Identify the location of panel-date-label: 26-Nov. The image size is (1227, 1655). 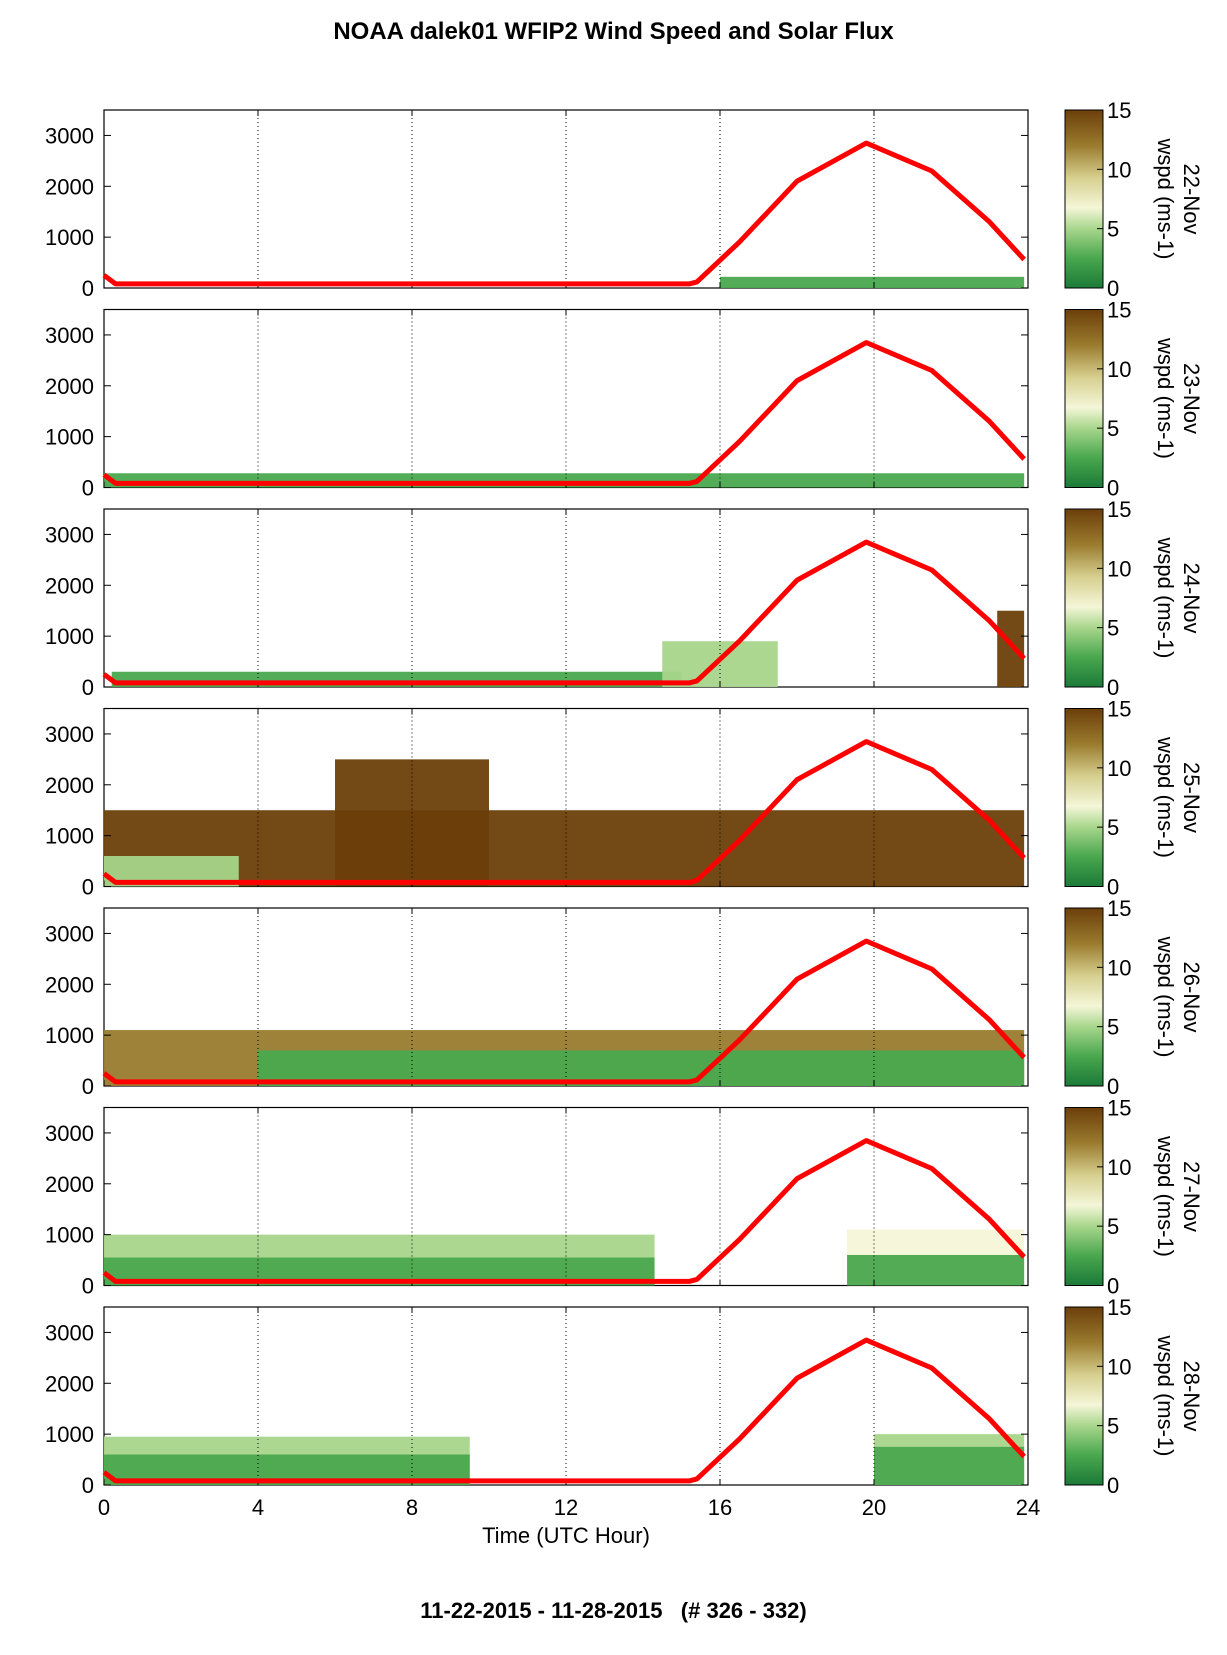
(1191, 997).